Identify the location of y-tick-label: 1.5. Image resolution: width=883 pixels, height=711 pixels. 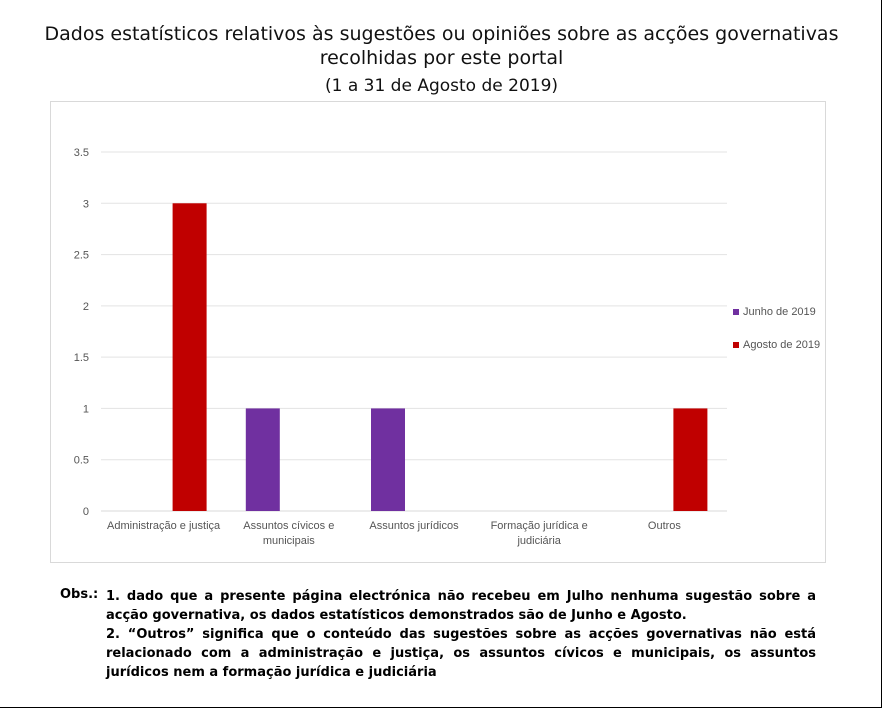
(81, 358).